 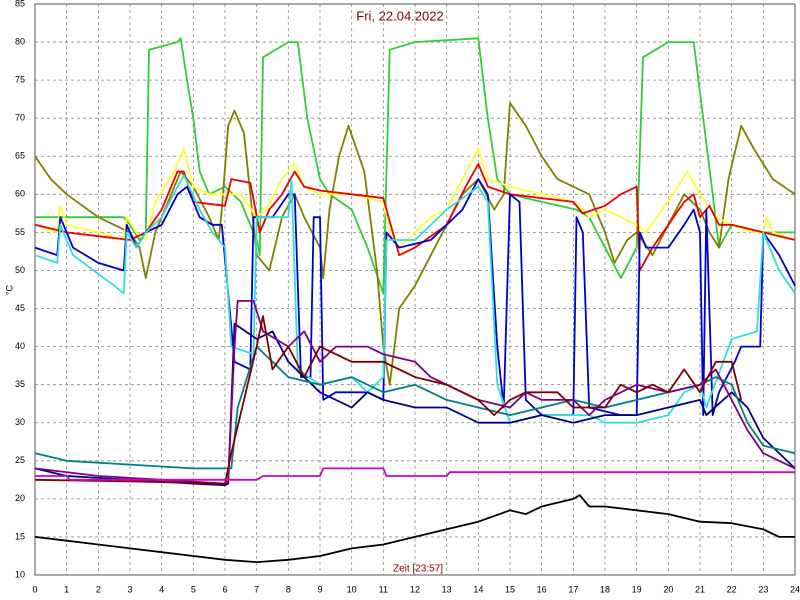 What do you see at coordinates (415, 589) in the screenshot?
I see `x-tick-label: 12` at bounding box center [415, 589].